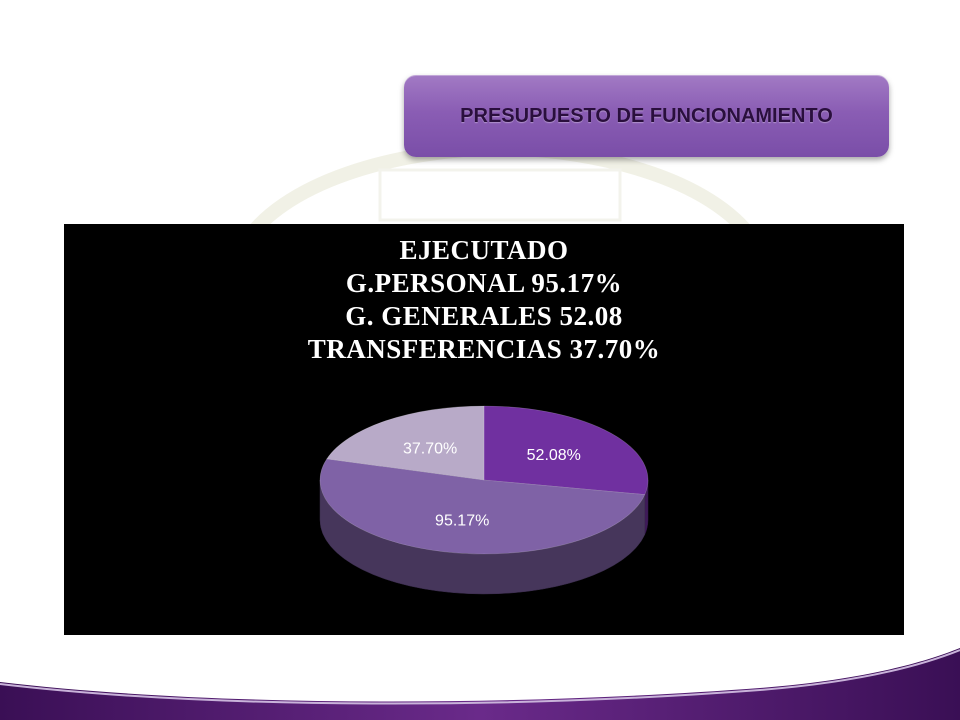 This screenshot has height=720, width=960. I want to click on slide-title: PRESUPUESTO DE FUNCIONAMIENTO, so click(646, 115).